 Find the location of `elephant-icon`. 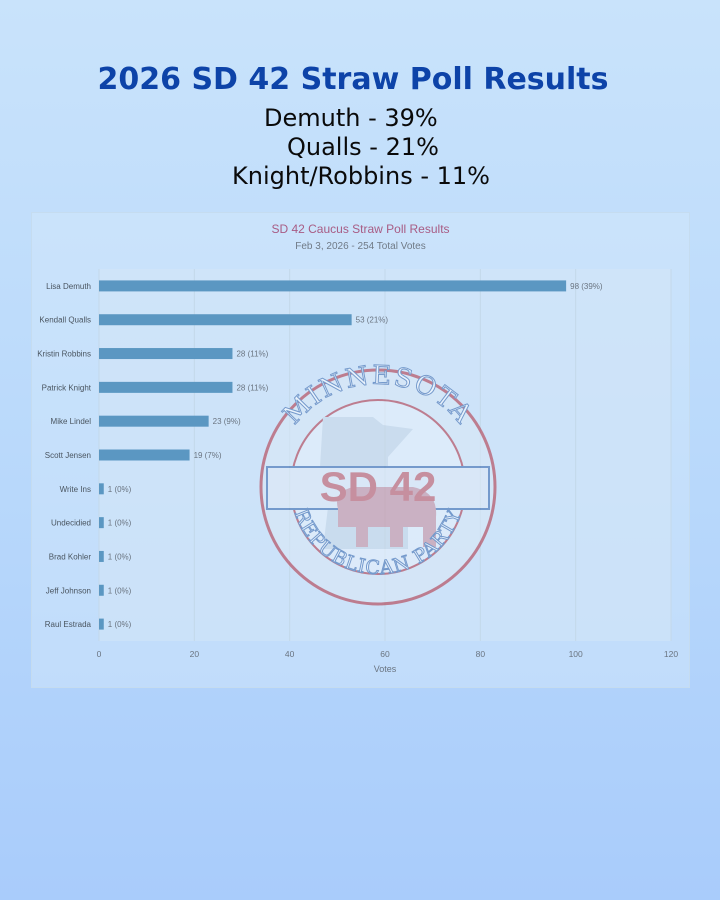

elephant-icon is located at coordinates (387, 517).